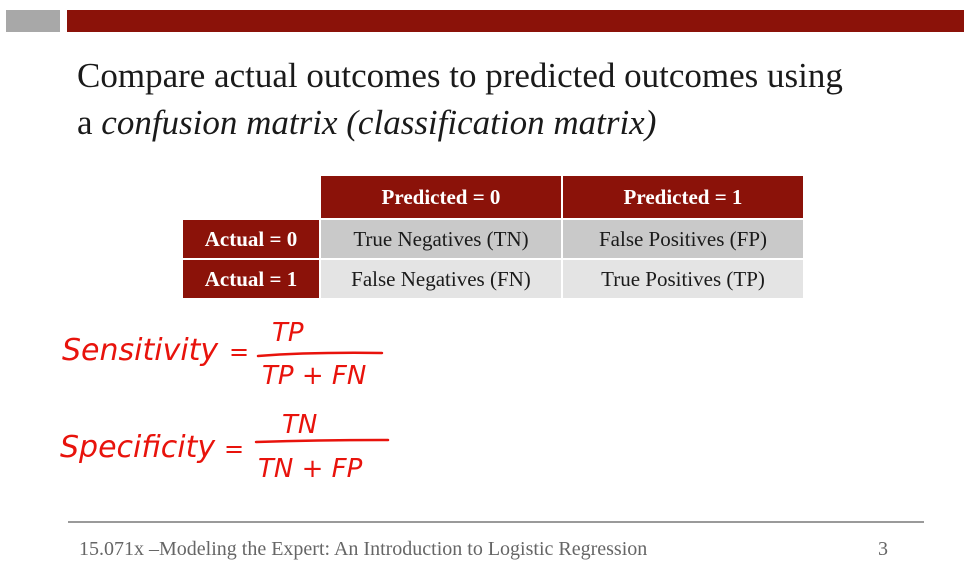  What do you see at coordinates (496, 522) in the screenshot?
I see `footer-divider` at bounding box center [496, 522].